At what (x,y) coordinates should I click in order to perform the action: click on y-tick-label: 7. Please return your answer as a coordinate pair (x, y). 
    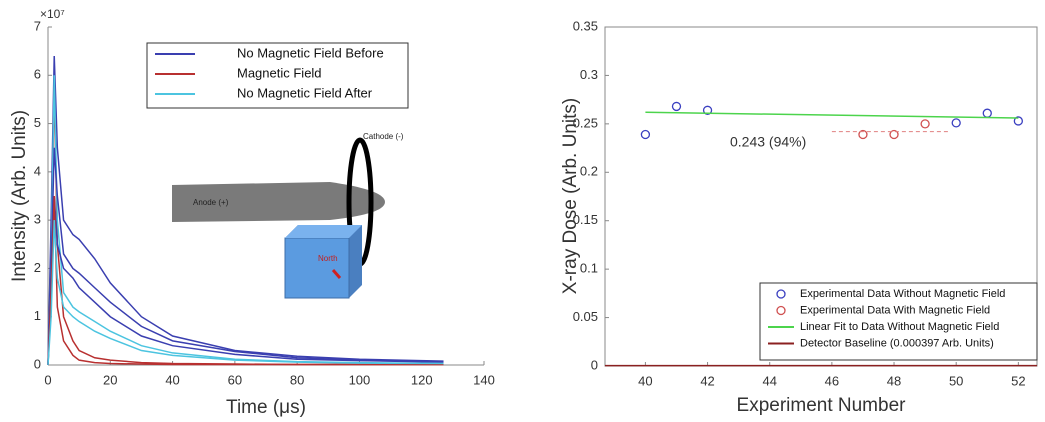
    Looking at the image, I should click on (37, 25).